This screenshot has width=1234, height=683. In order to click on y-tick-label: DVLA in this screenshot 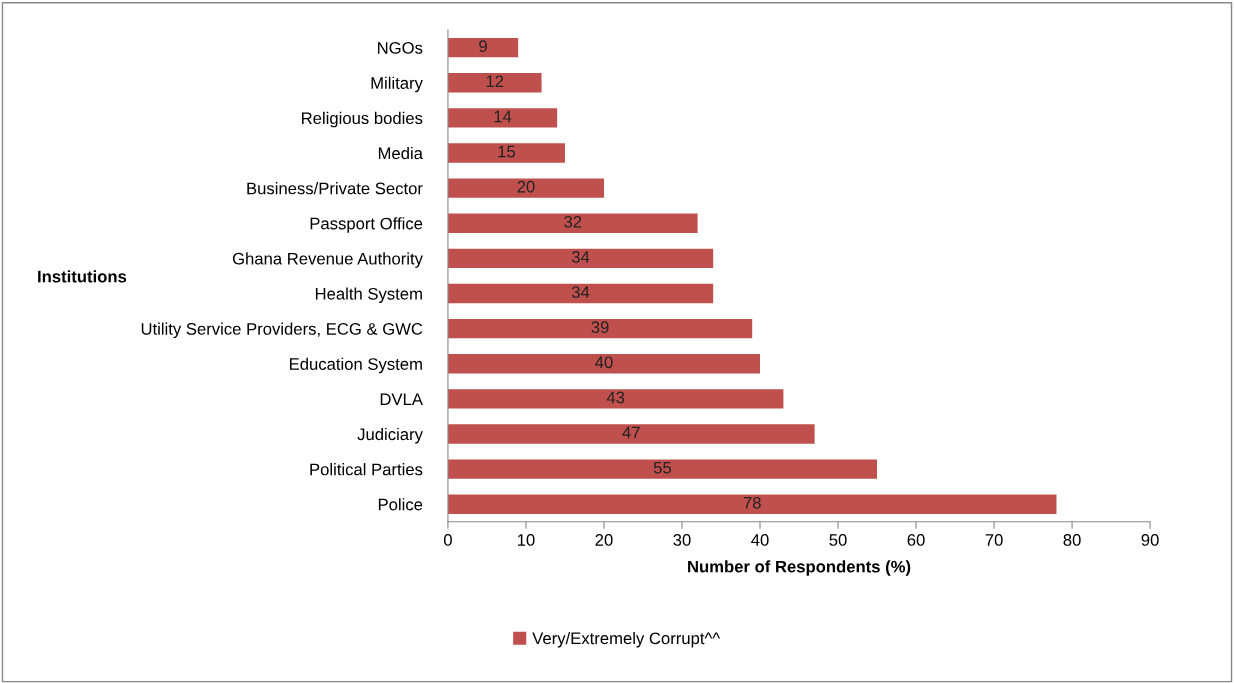, I will do `click(401, 399)`.